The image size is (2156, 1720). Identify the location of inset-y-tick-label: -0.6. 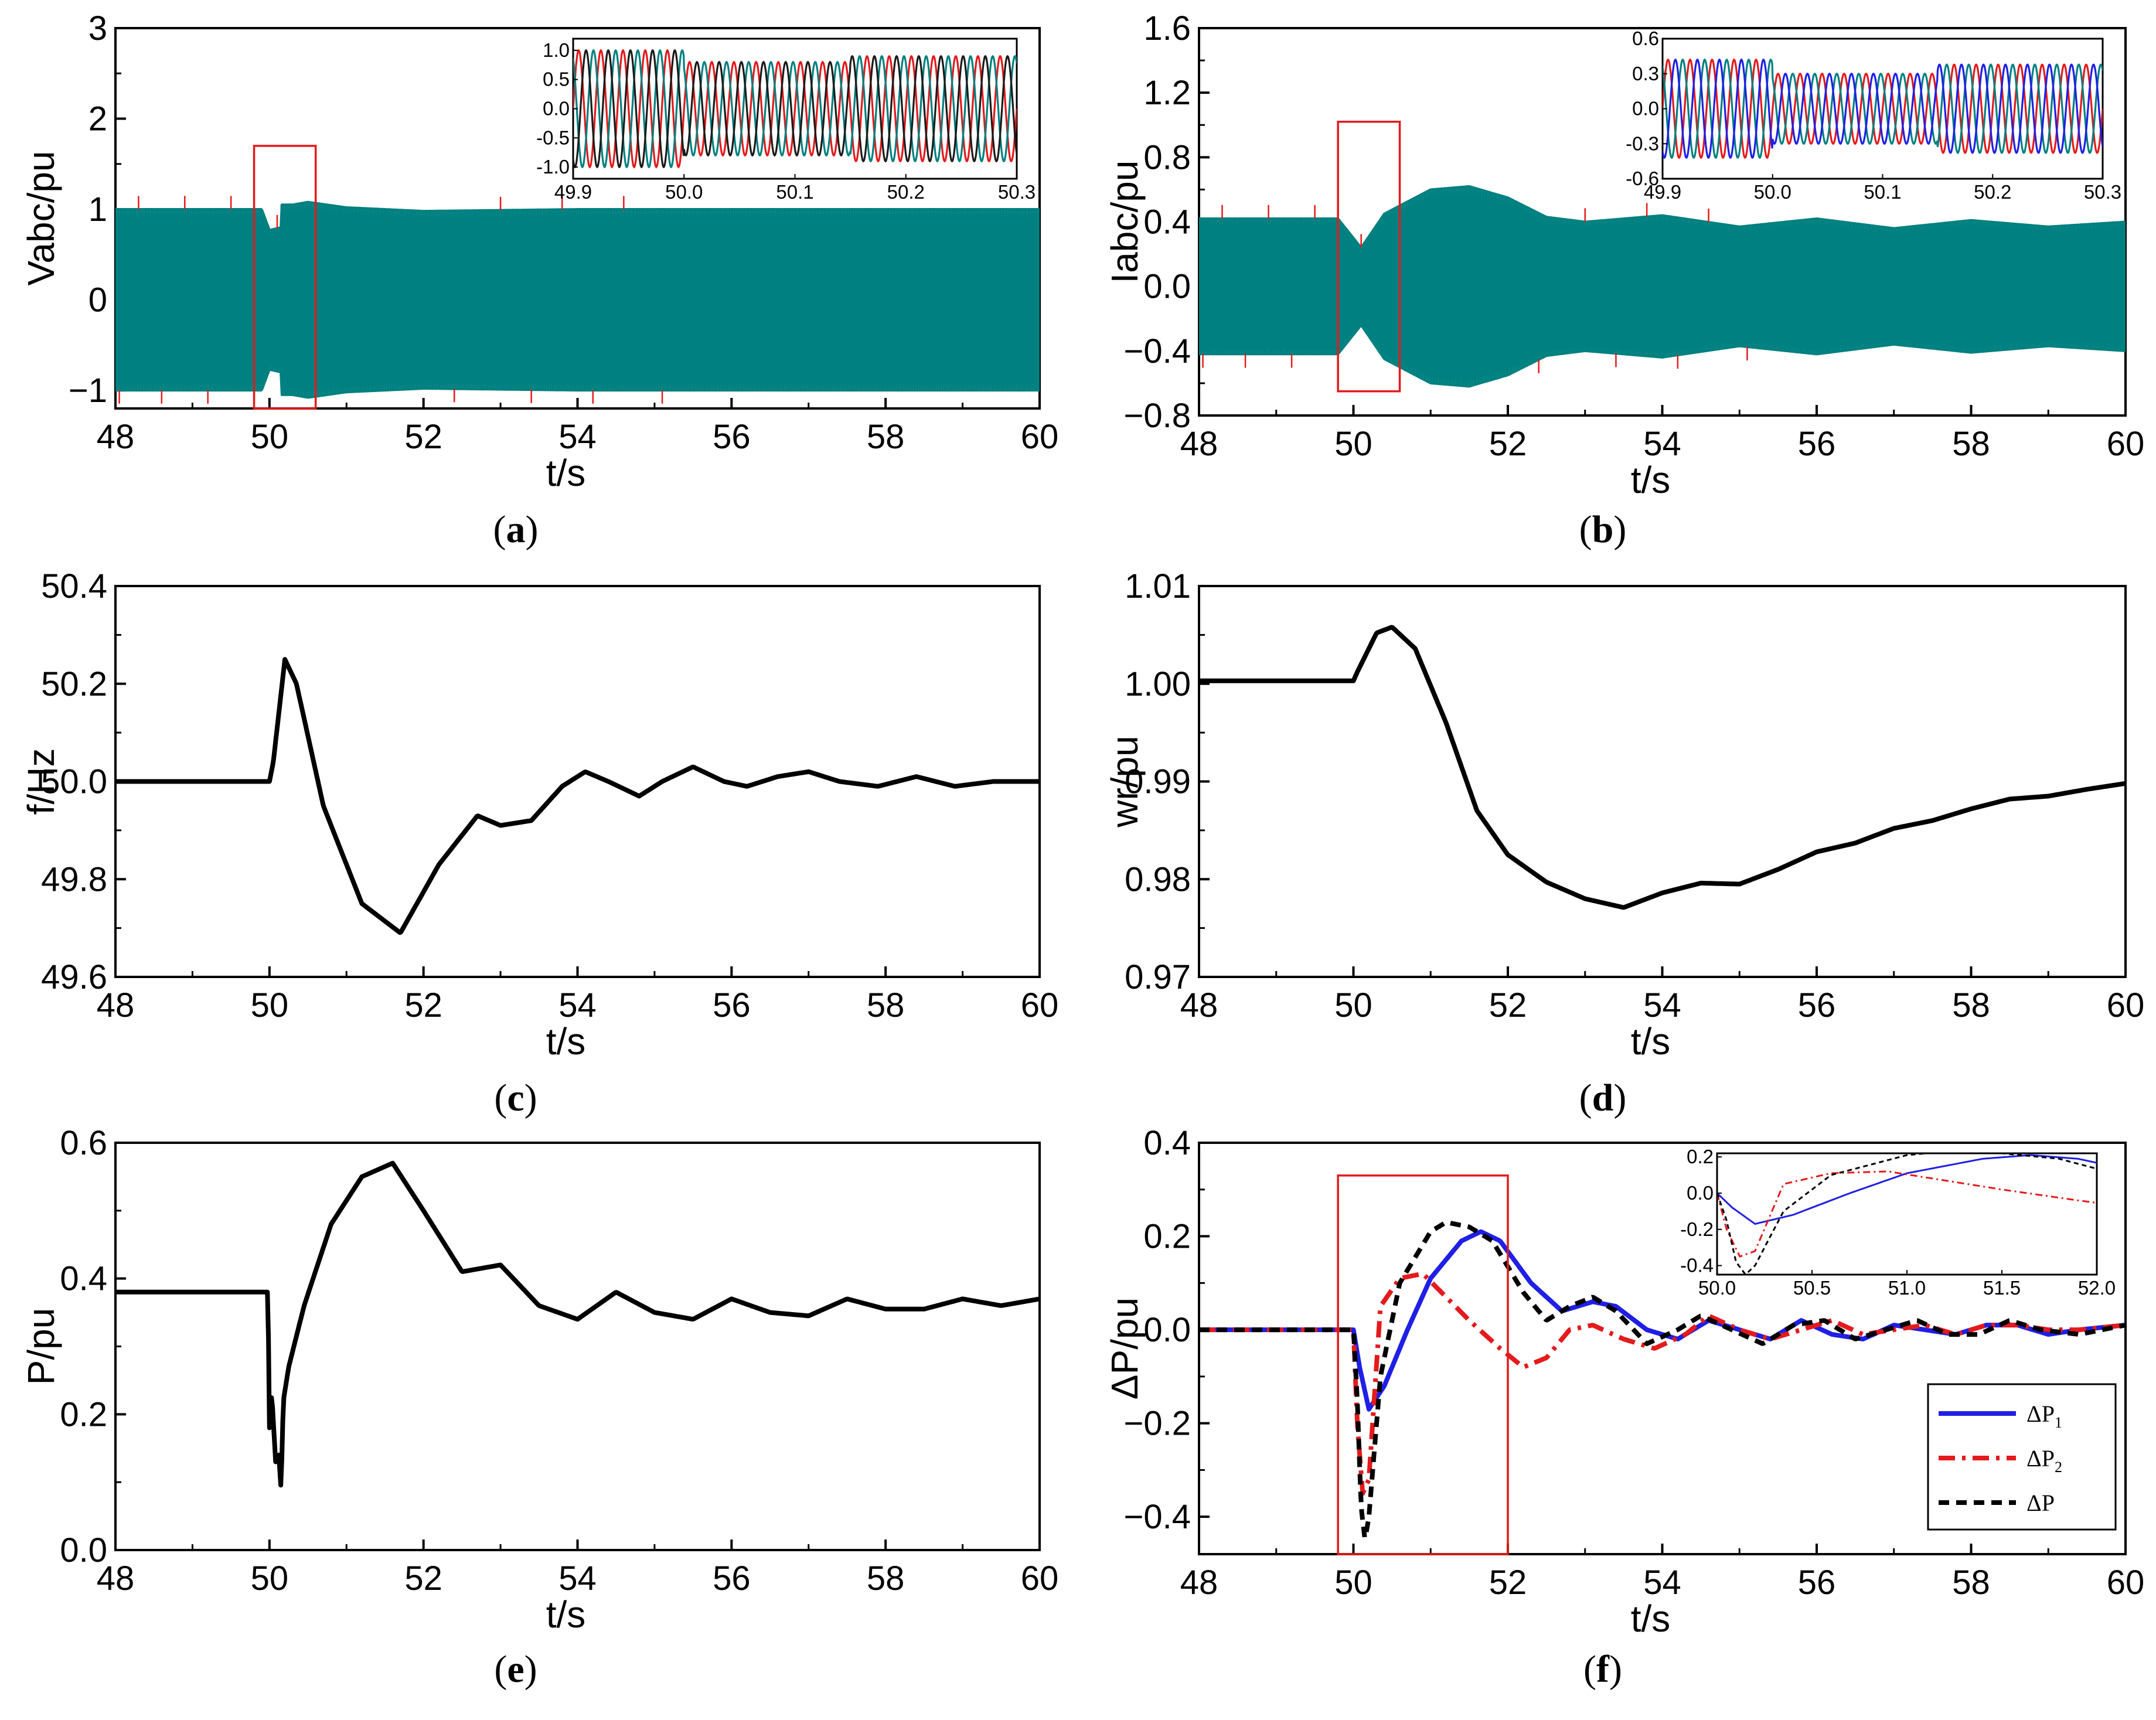
(1642, 178).